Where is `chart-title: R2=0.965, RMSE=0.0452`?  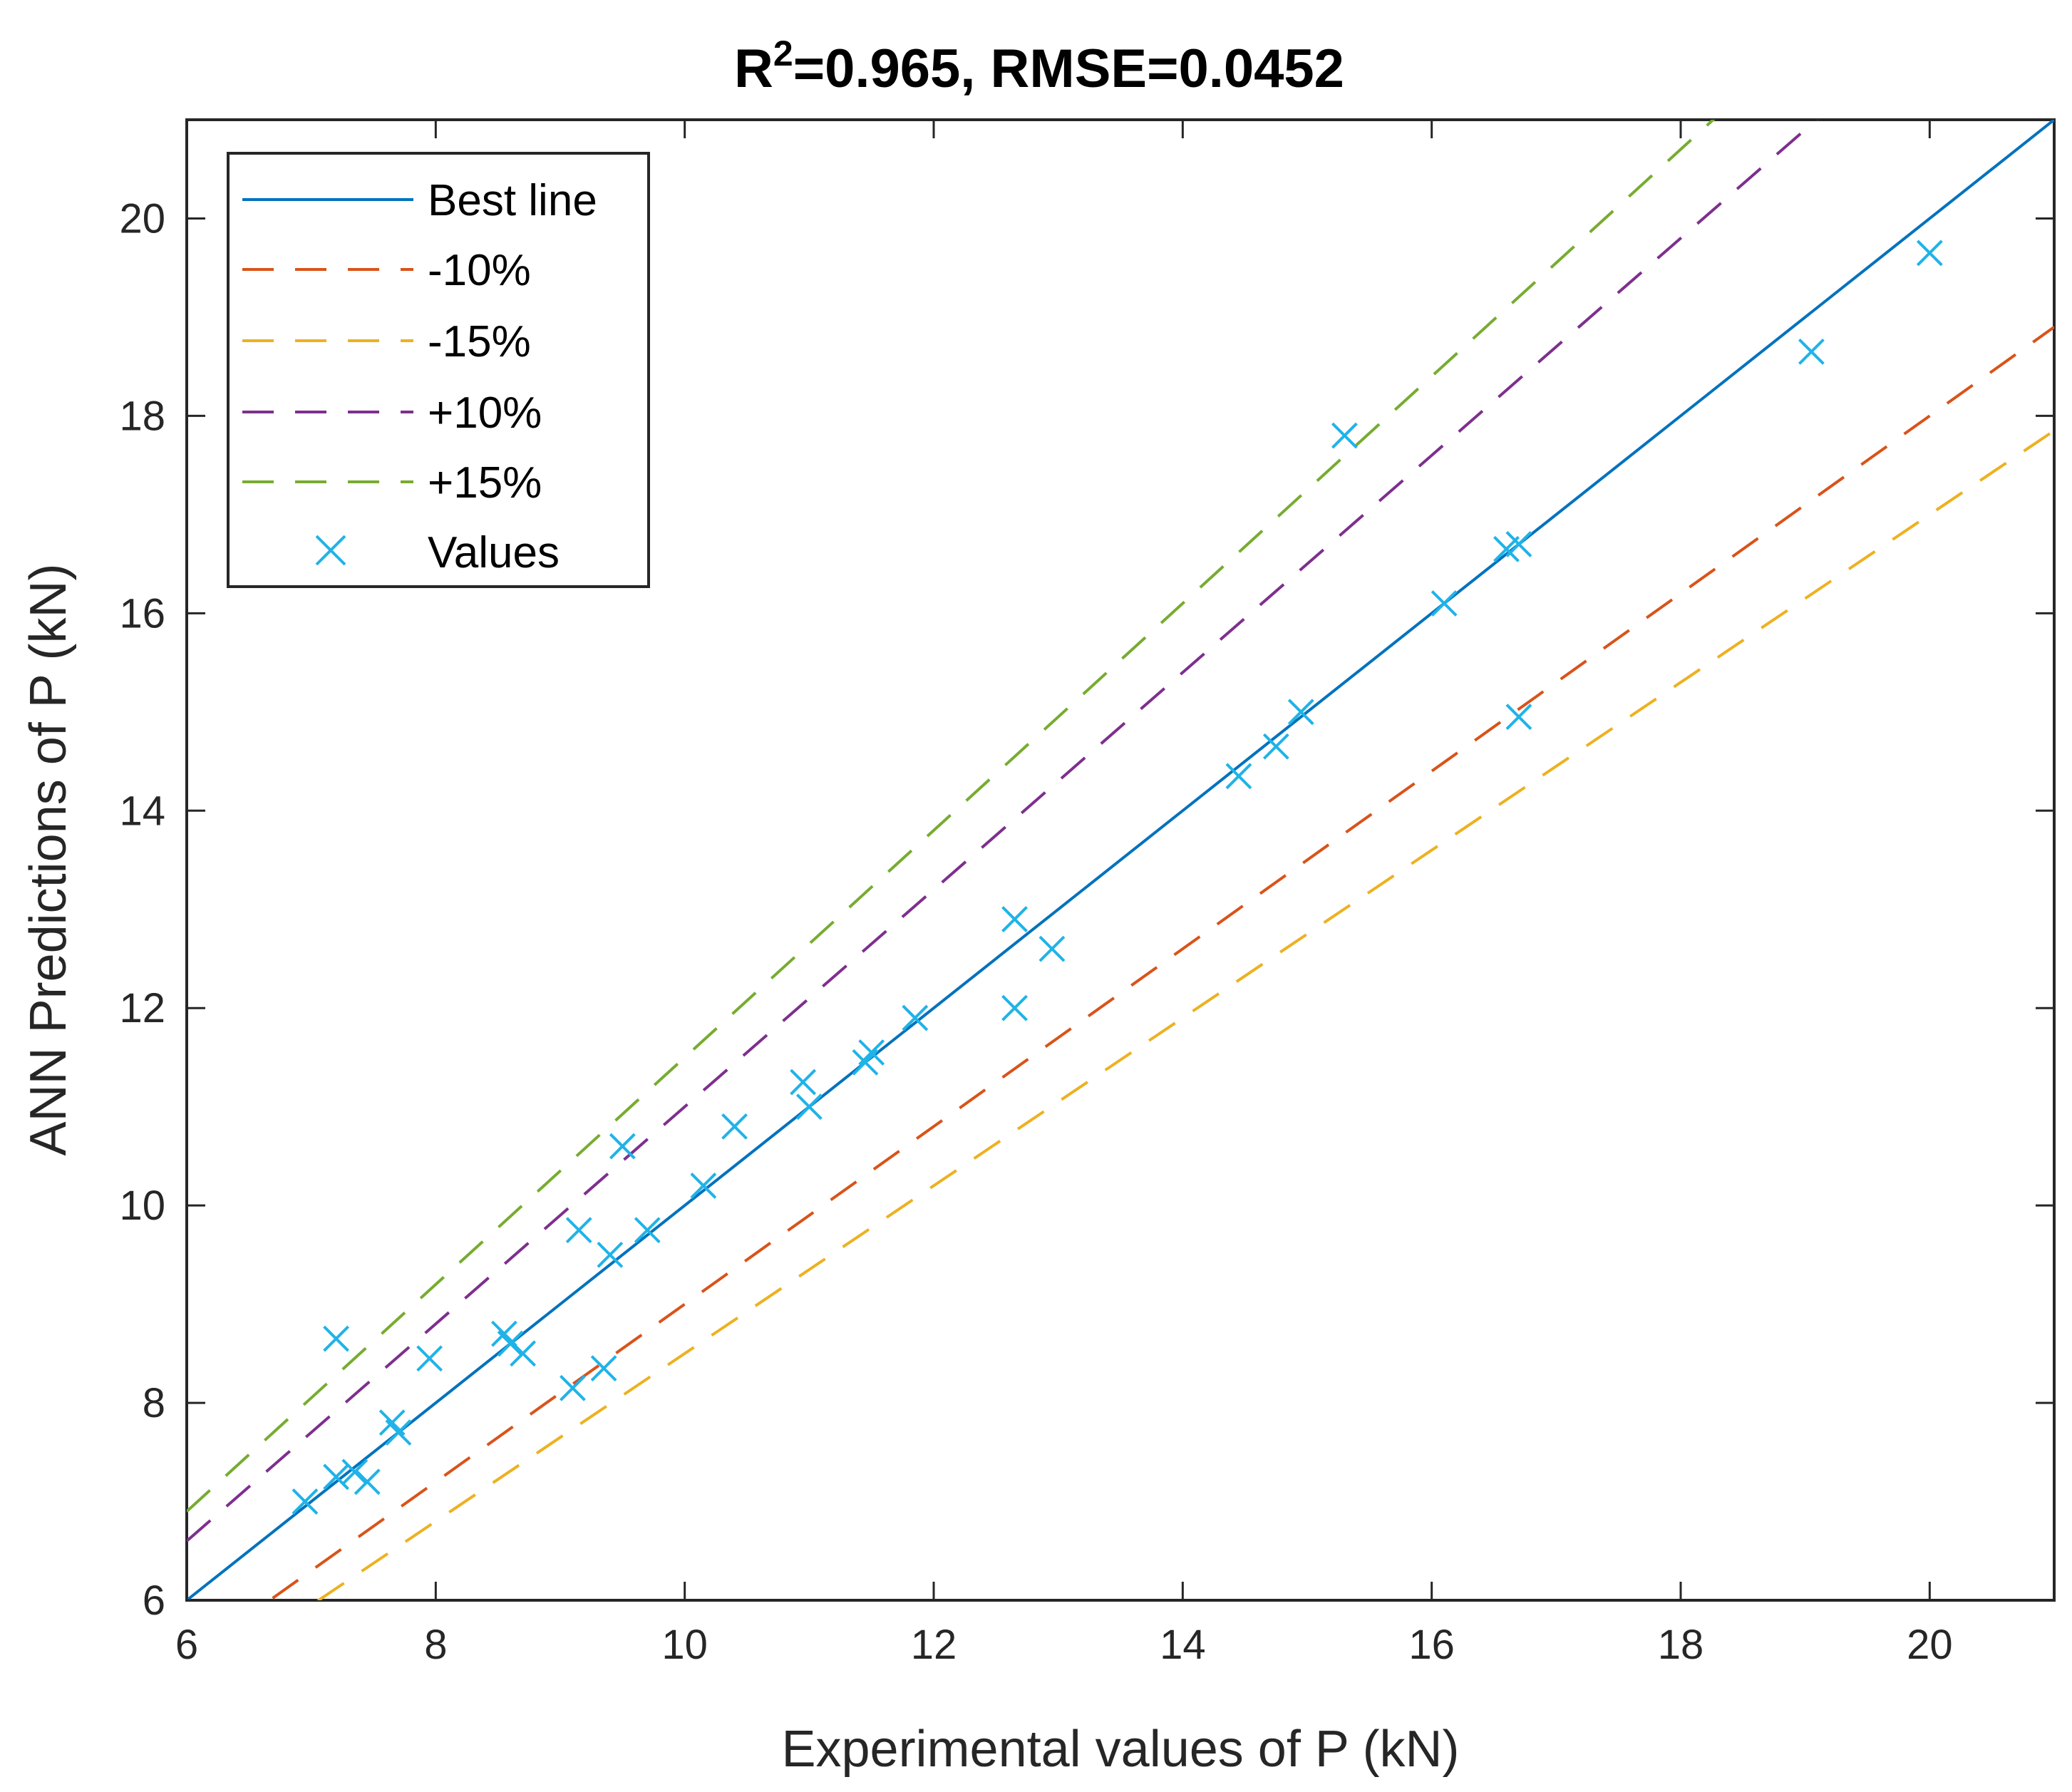
chart-title: R2=0.965, RMSE=0.0452 is located at coordinates (1039, 66).